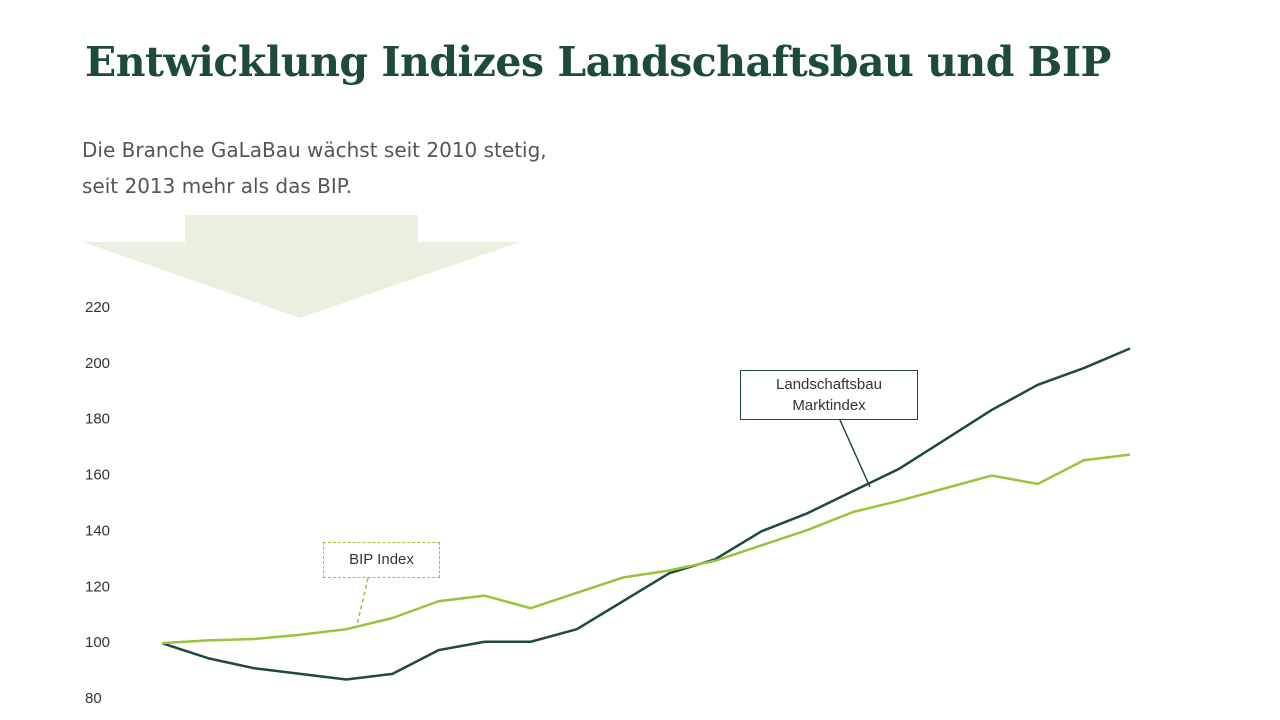 This screenshot has width=1280, height=720. I want to click on y-tick-label: 180, so click(97, 419).